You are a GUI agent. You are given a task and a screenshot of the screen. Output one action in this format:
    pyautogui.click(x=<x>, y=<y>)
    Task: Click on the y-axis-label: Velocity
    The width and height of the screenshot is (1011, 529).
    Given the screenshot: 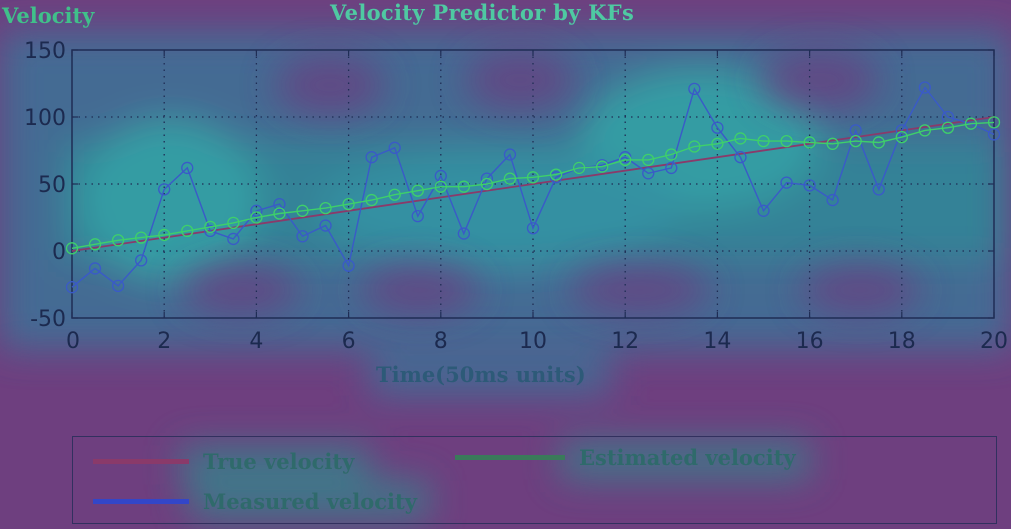 What is the action you would take?
    pyautogui.click(x=48, y=15)
    